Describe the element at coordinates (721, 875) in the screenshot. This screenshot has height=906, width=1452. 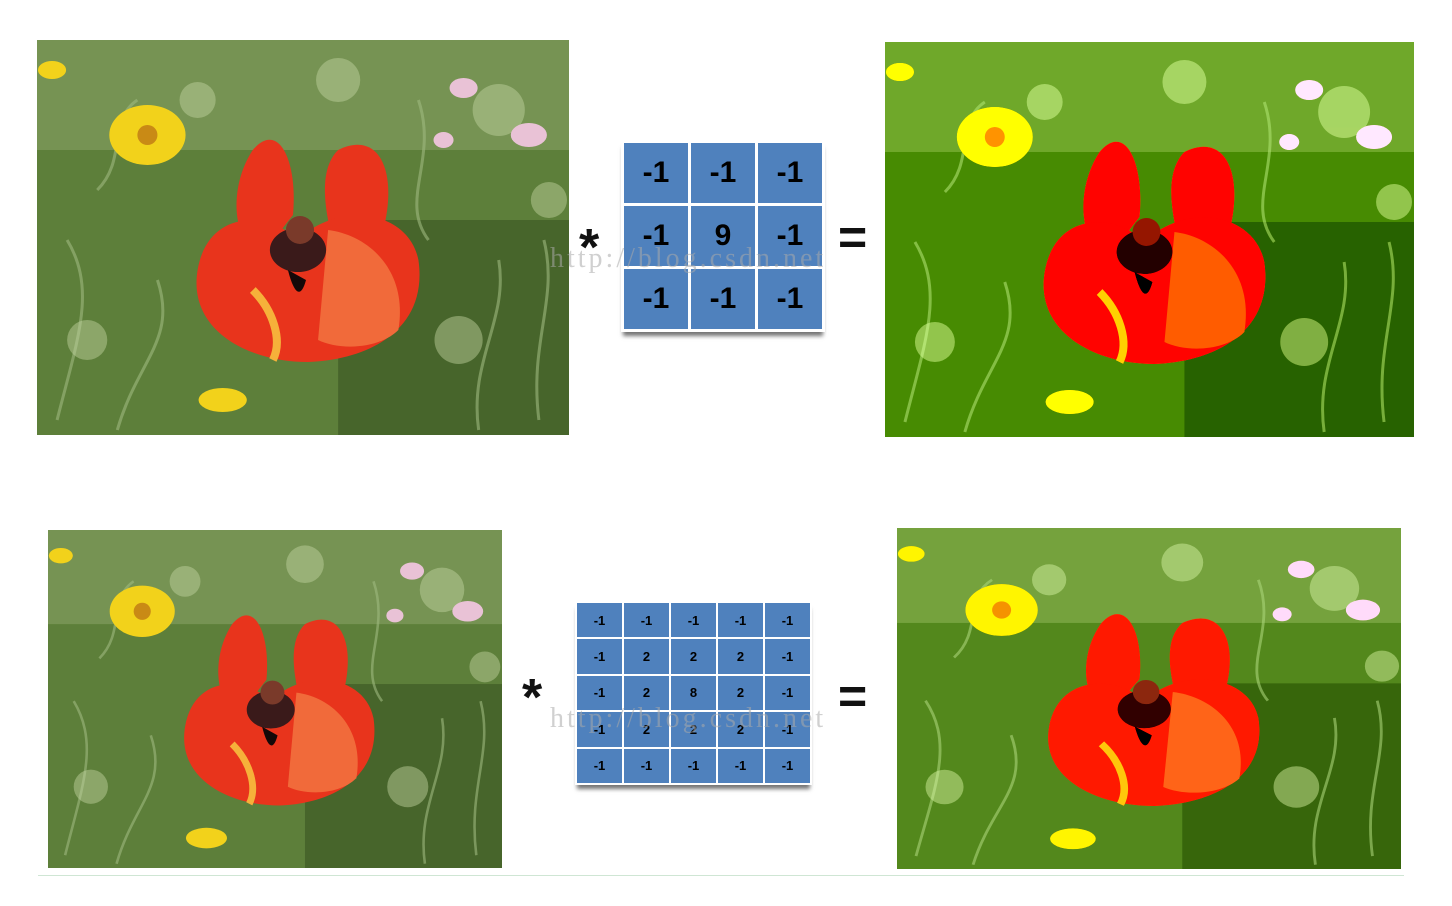
I see `divider` at that location.